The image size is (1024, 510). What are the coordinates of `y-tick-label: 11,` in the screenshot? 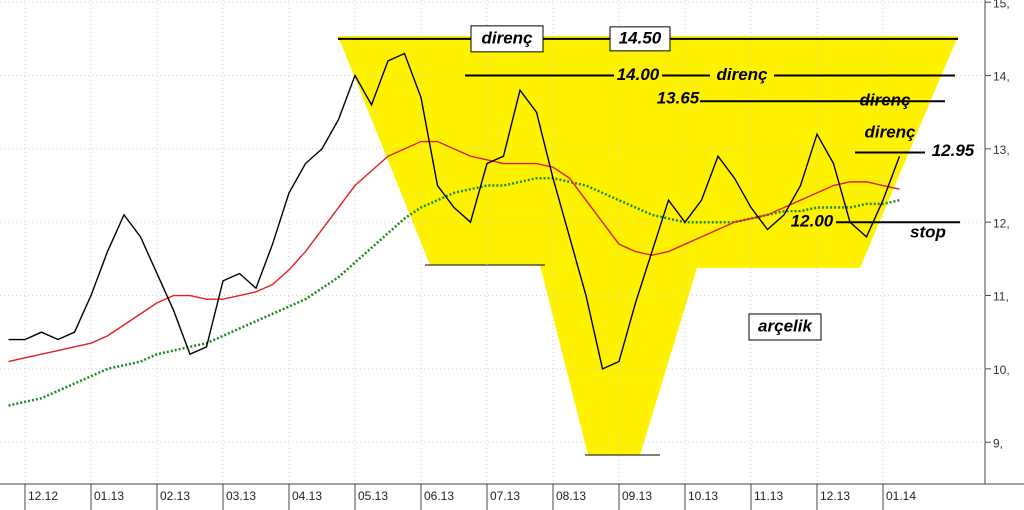 It's located at (1001, 297).